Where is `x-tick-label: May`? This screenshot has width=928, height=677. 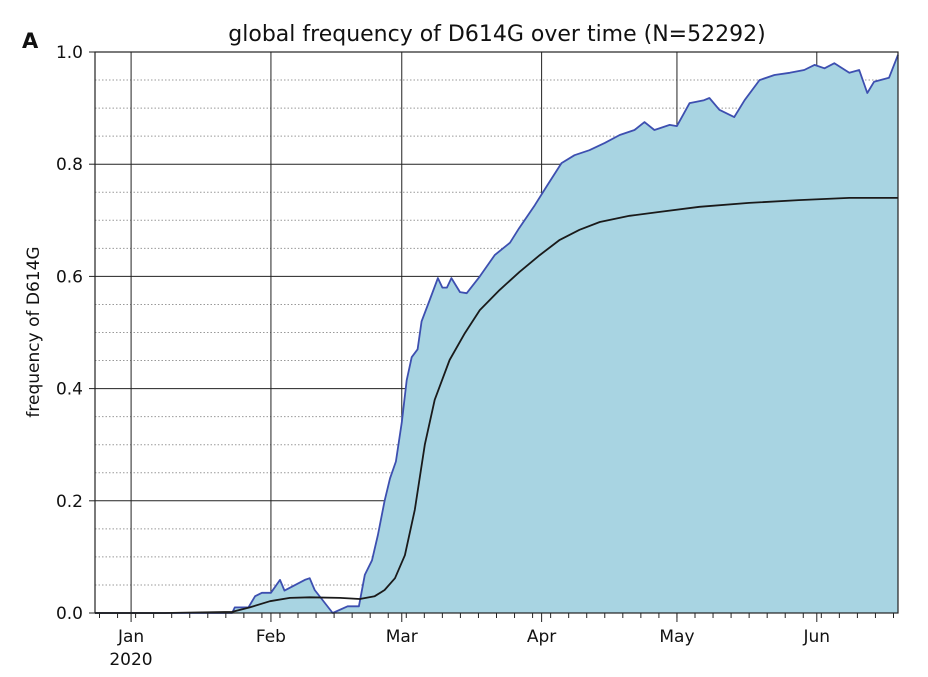 x-tick-label: May is located at coordinates (676, 637).